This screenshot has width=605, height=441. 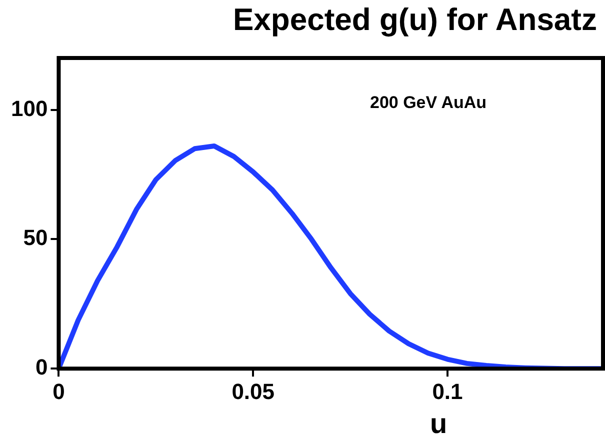 What do you see at coordinates (415, 20) in the screenshot?
I see `chart-title: Expected g(u) for Ansatz` at bounding box center [415, 20].